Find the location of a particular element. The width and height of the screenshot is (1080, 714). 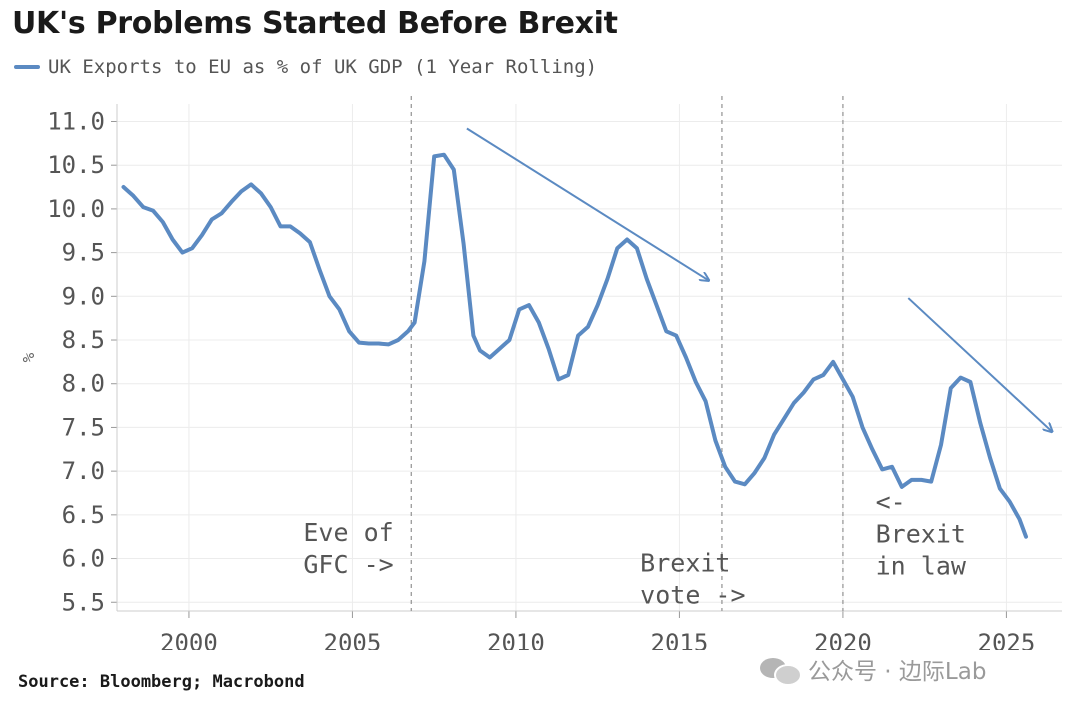

y-tick-label: 7.0 is located at coordinates (83, 471).